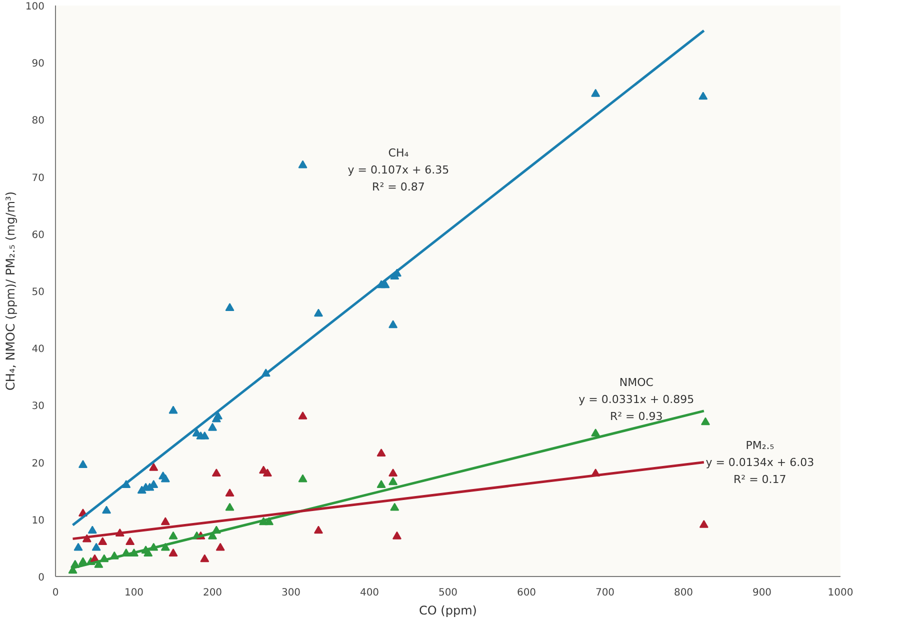 The image size is (897, 628). Describe the element at coordinates (38, 520) in the screenshot. I see `y-tick-label: 10` at that location.